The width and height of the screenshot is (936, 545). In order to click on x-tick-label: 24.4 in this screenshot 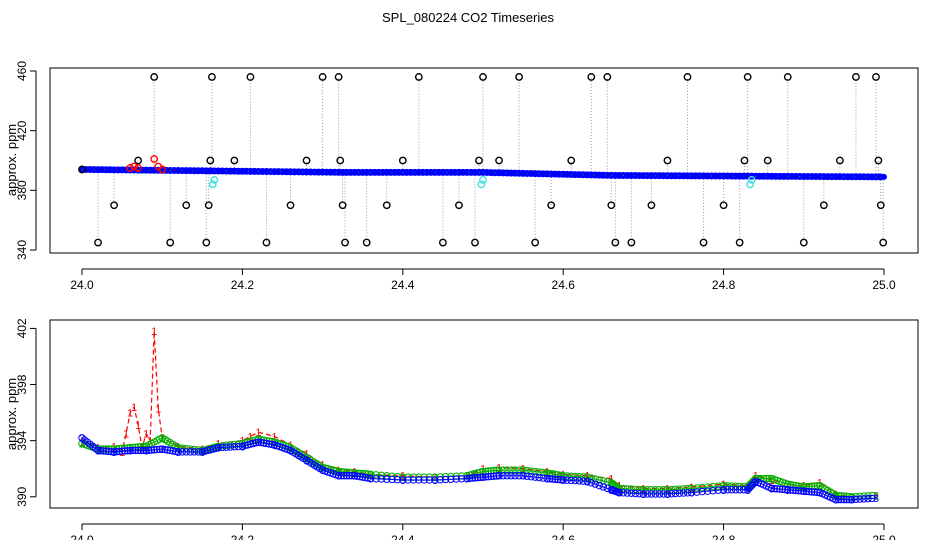, I will do `click(403, 285)`.